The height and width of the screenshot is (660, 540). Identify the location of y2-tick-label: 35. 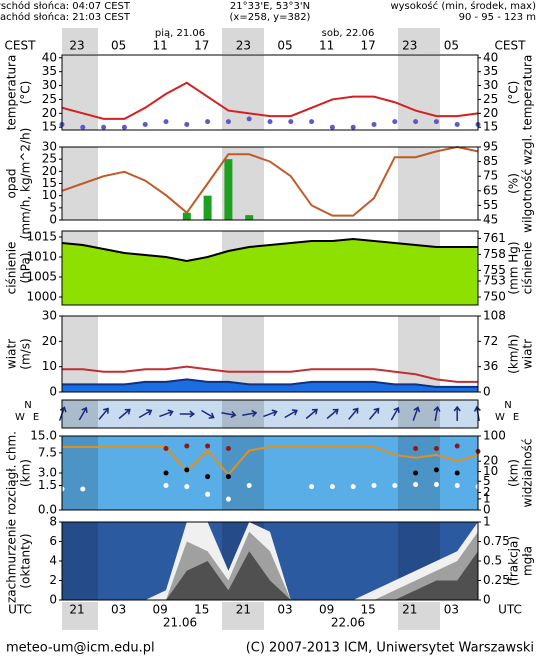
(490, 71).